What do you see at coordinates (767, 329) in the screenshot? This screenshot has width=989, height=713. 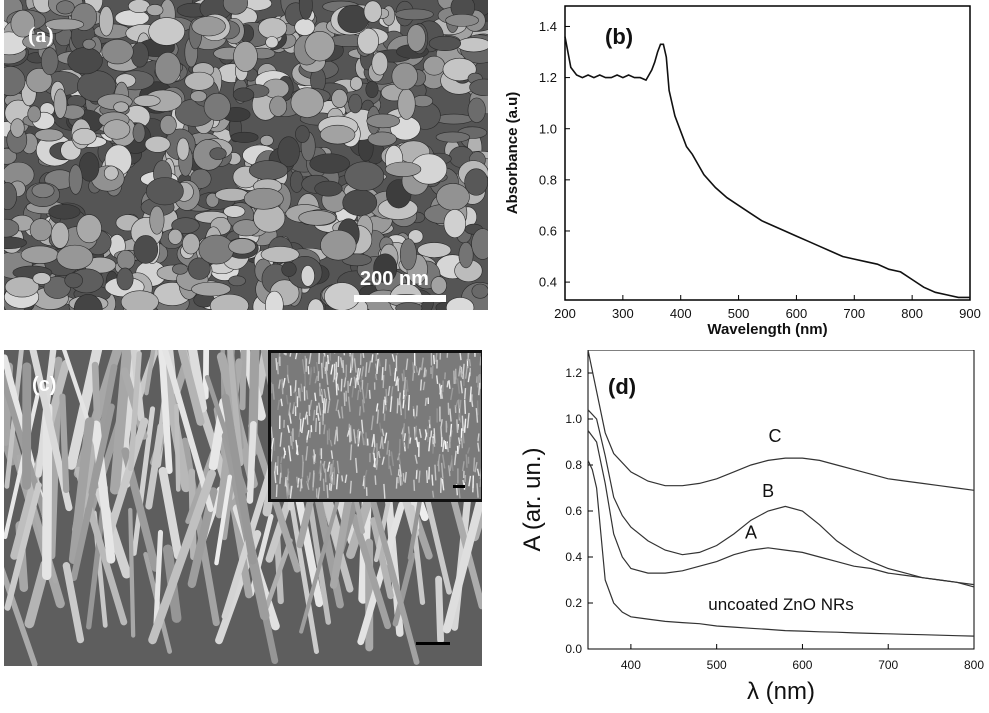 I see `x-axis-label: Wavelength (nm)` at bounding box center [767, 329].